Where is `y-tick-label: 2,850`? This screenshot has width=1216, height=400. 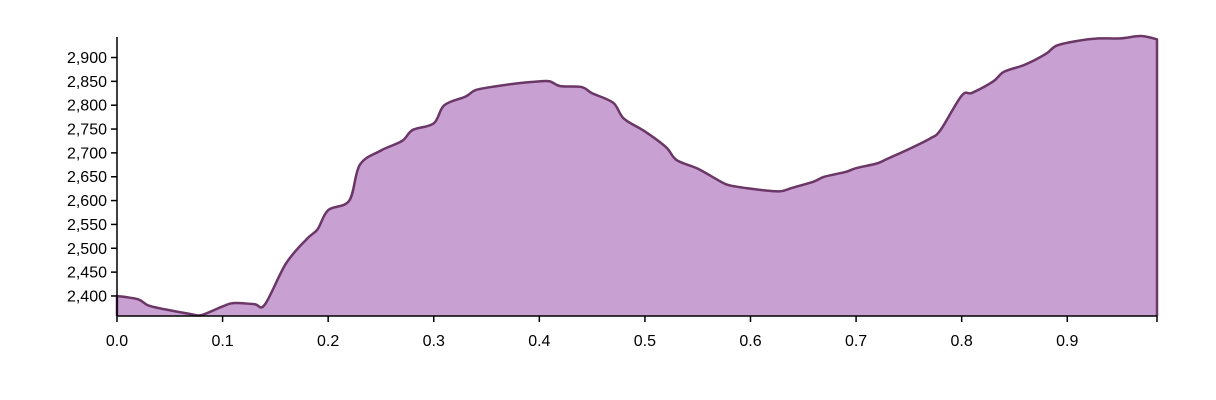
y-tick-label: 2,850 is located at coordinates (87, 82).